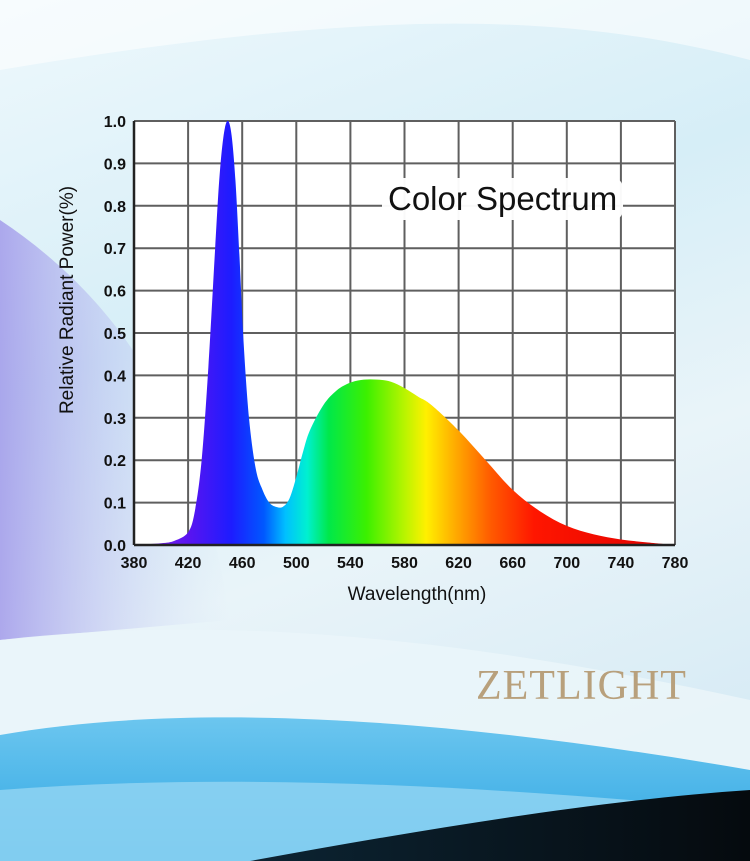 The height and width of the screenshot is (861, 750). I want to click on y-tick-label: 0.9, so click(115, 164).